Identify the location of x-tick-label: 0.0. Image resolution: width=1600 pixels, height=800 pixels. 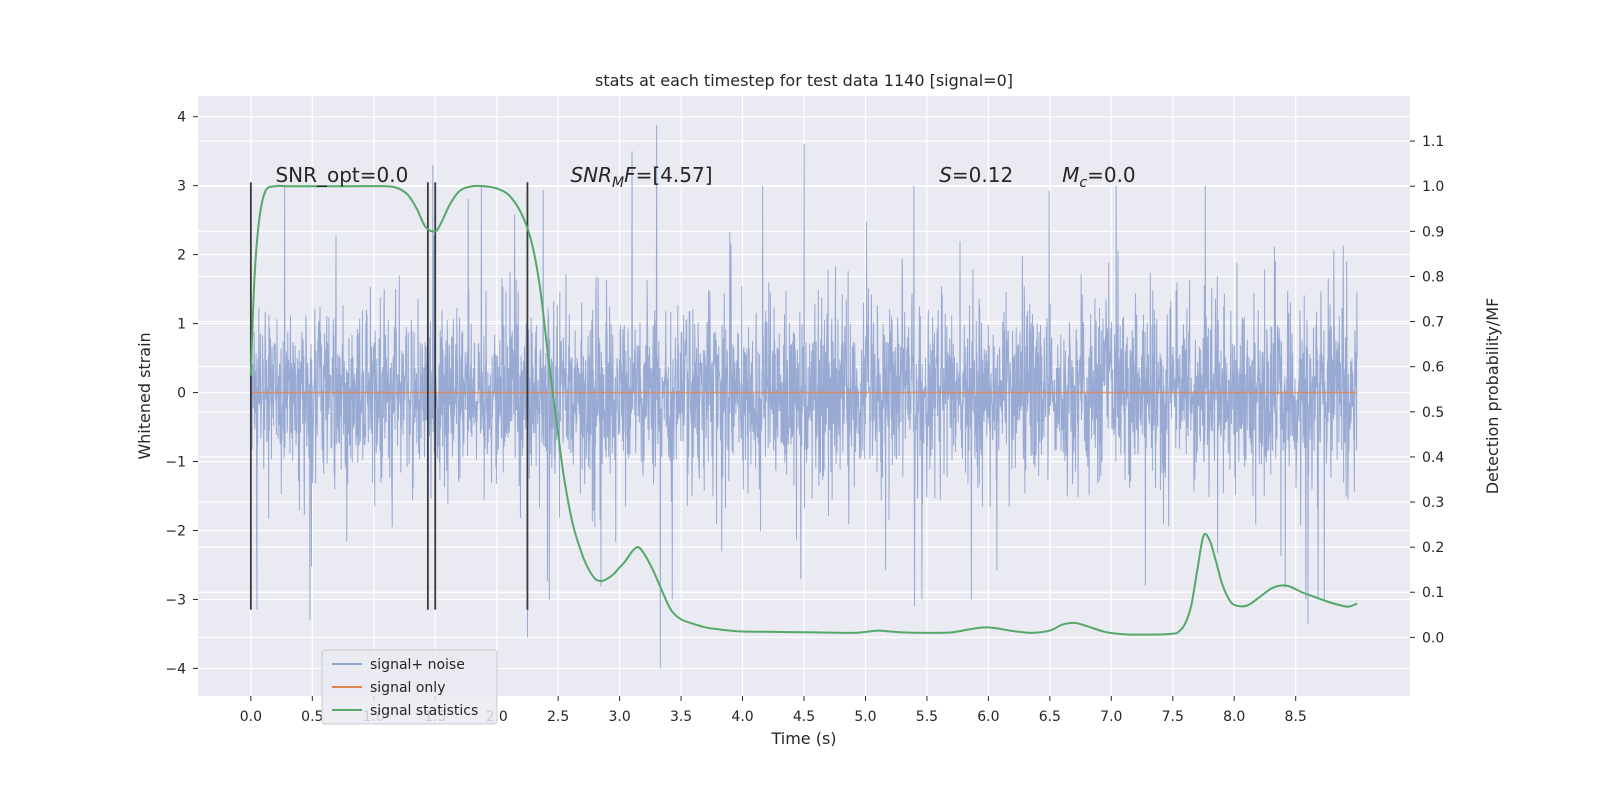
(251, 717).